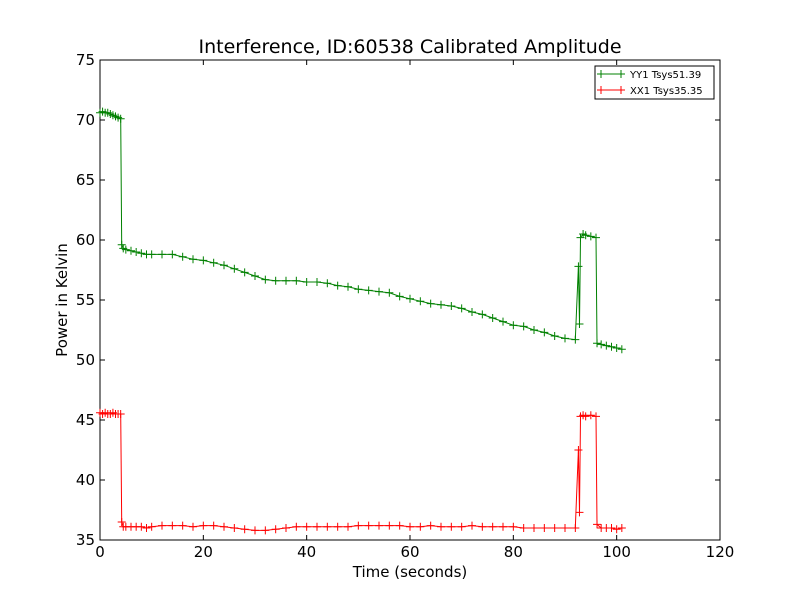 The height and width of the screenshot is (600, 800). What do you see at coordinates (616, 552) in the screenshot?
I see `x-tick-label: 100` at bounding box center [616, 552].